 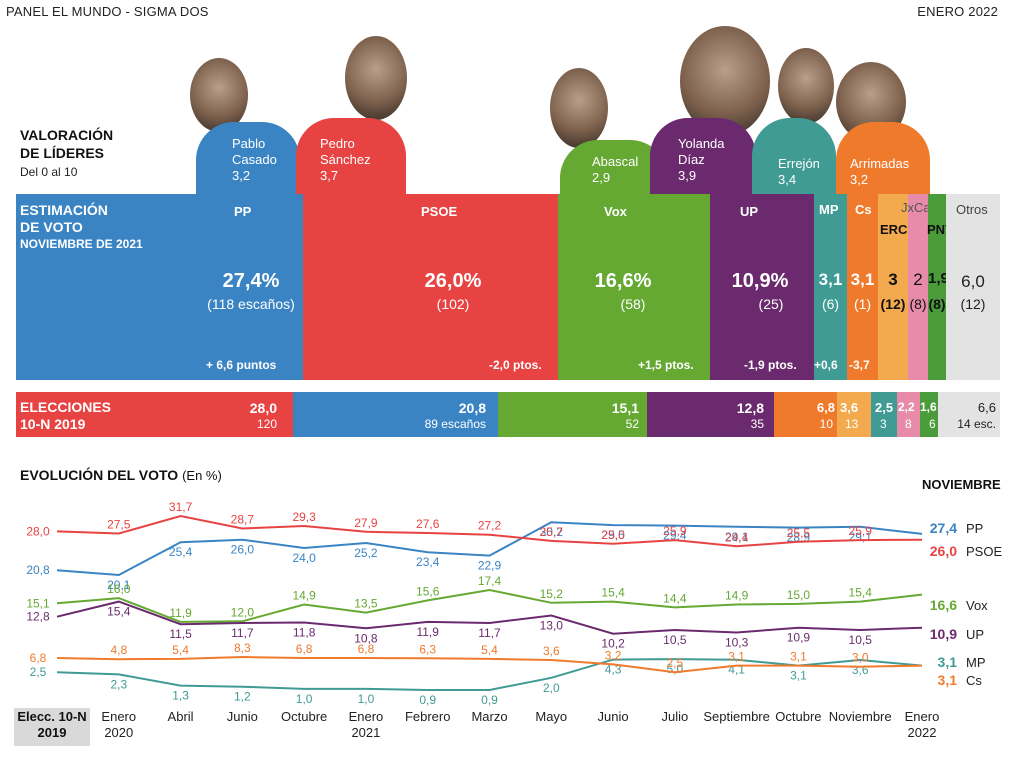 I want to click on x-tick-label: Septiembre, so click(x=736, y=716).